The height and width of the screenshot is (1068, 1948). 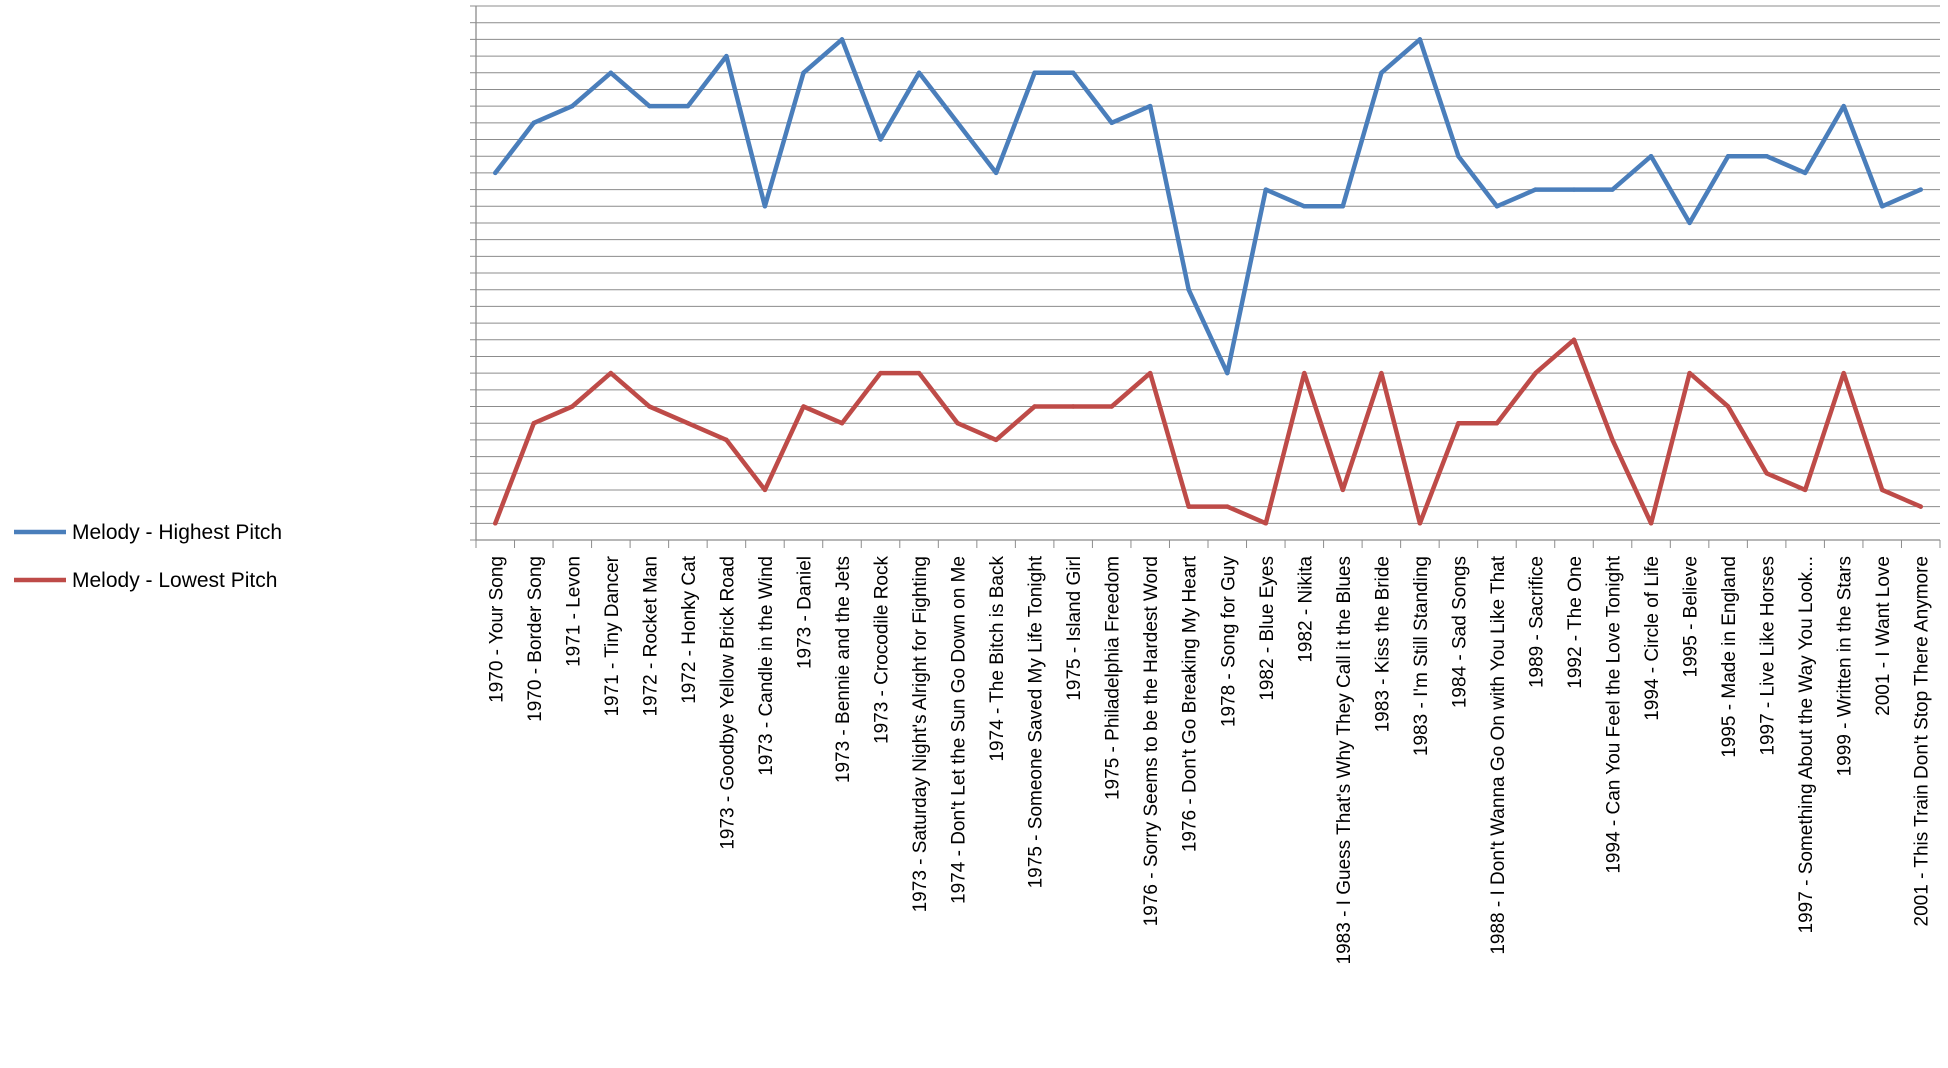 What do you see at coordinates (727, 703) in the screenshot?
I see `x-tick-label: 1973 - Goodbye Yellow Brick Road` at bounding box center [727, 703].